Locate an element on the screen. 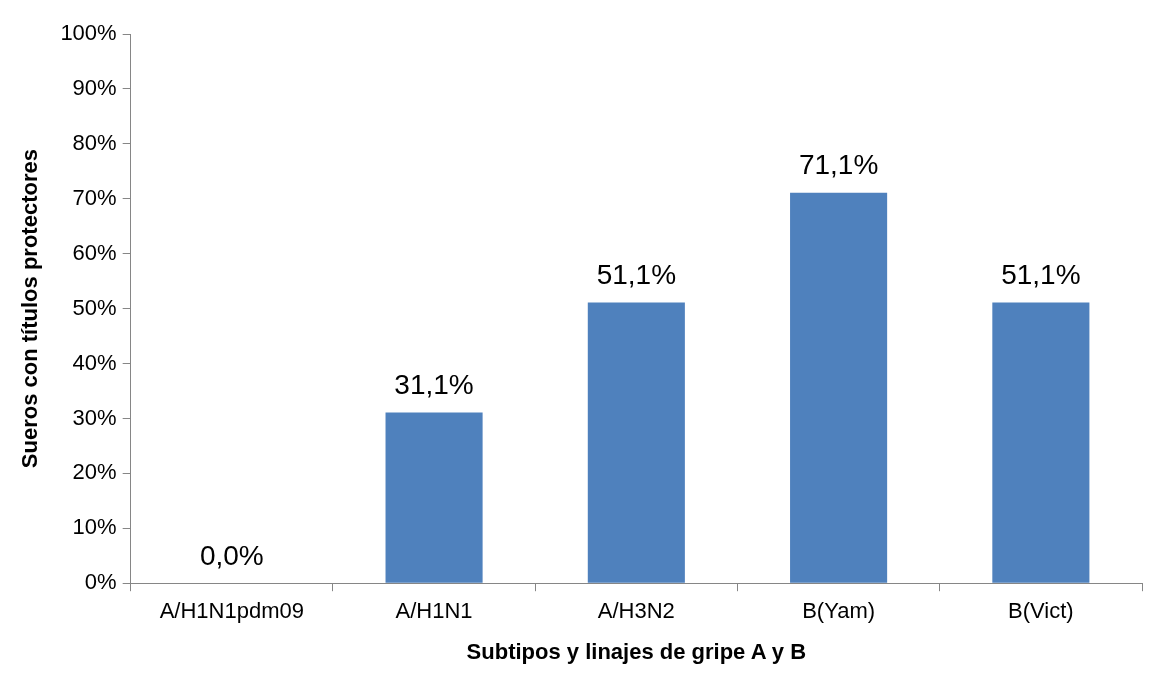 The width and height of the screenshot is (1162, 684). x-tick-label: B(Vict) is located at coordinates (1041, 611).